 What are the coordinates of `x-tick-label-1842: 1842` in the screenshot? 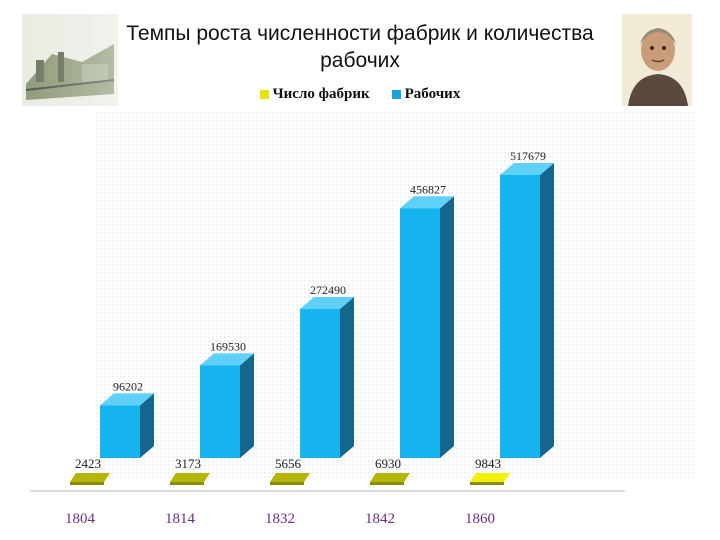 It's located at (380, 519).